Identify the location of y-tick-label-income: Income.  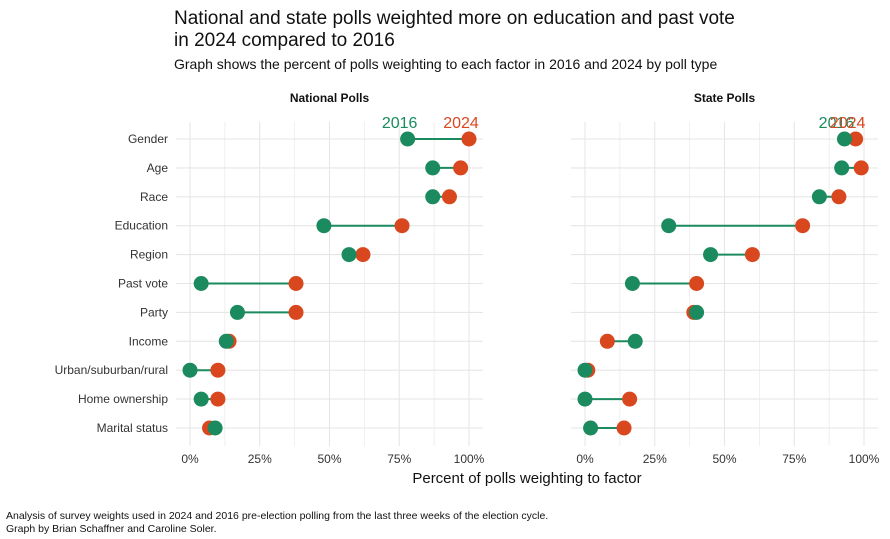
(149, 341).